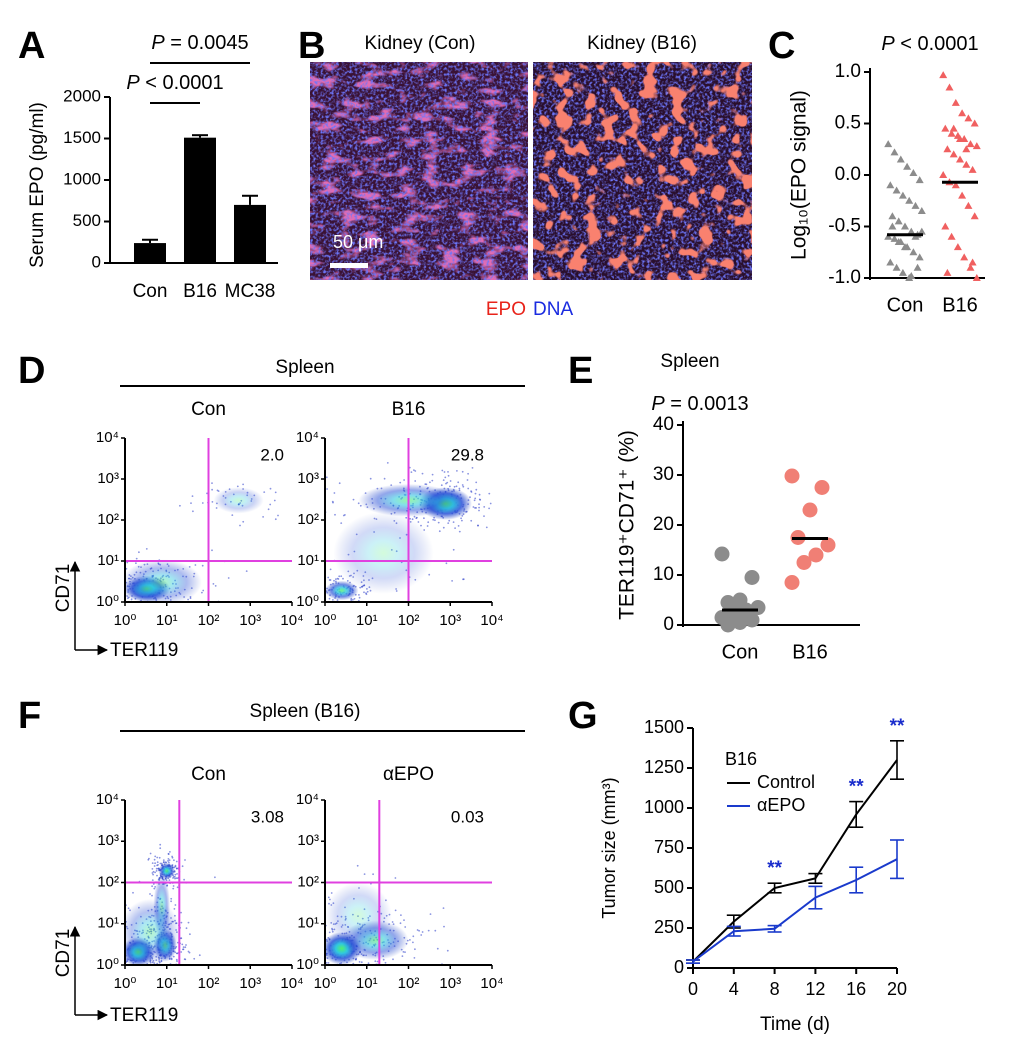  I want to click on plot-title: Con, so click(208, 409).